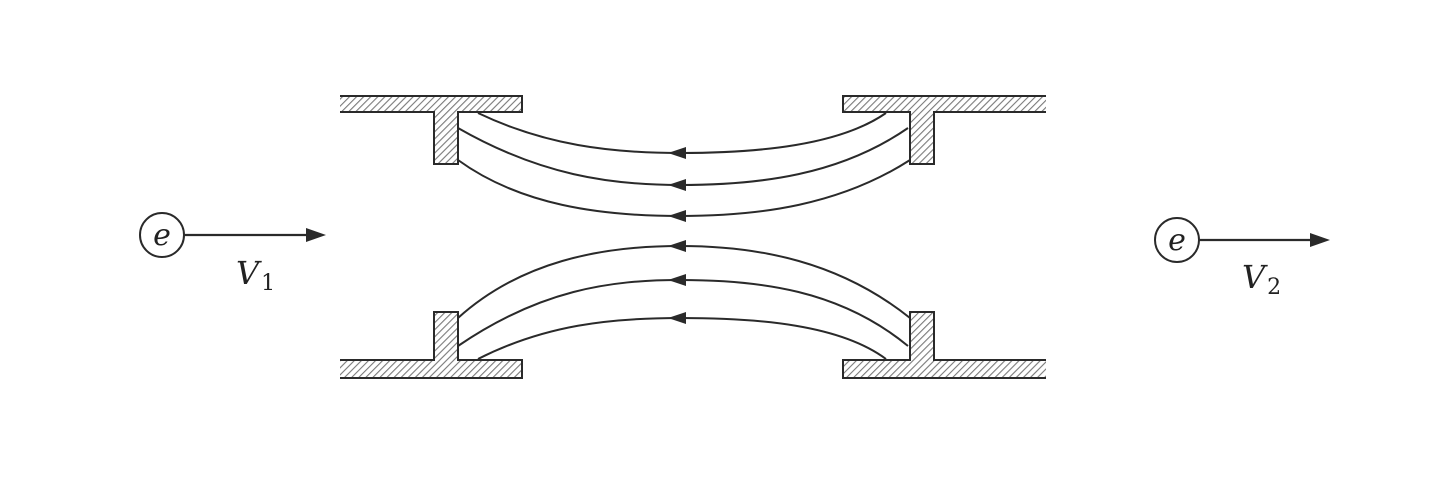 Image resolution: width=1456 pixels, height=484 pixels. What do you see at coordinates (431, 130) in the screenshot?
I see `electrode-top-left` at bounding box center [431, 130].